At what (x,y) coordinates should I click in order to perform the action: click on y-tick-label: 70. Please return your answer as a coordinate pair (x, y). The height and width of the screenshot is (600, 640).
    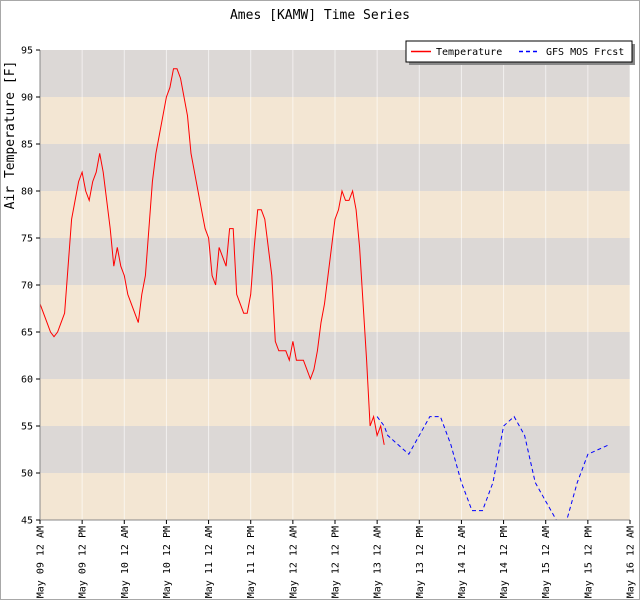
    Looking at the image, I should click on (27, 286).